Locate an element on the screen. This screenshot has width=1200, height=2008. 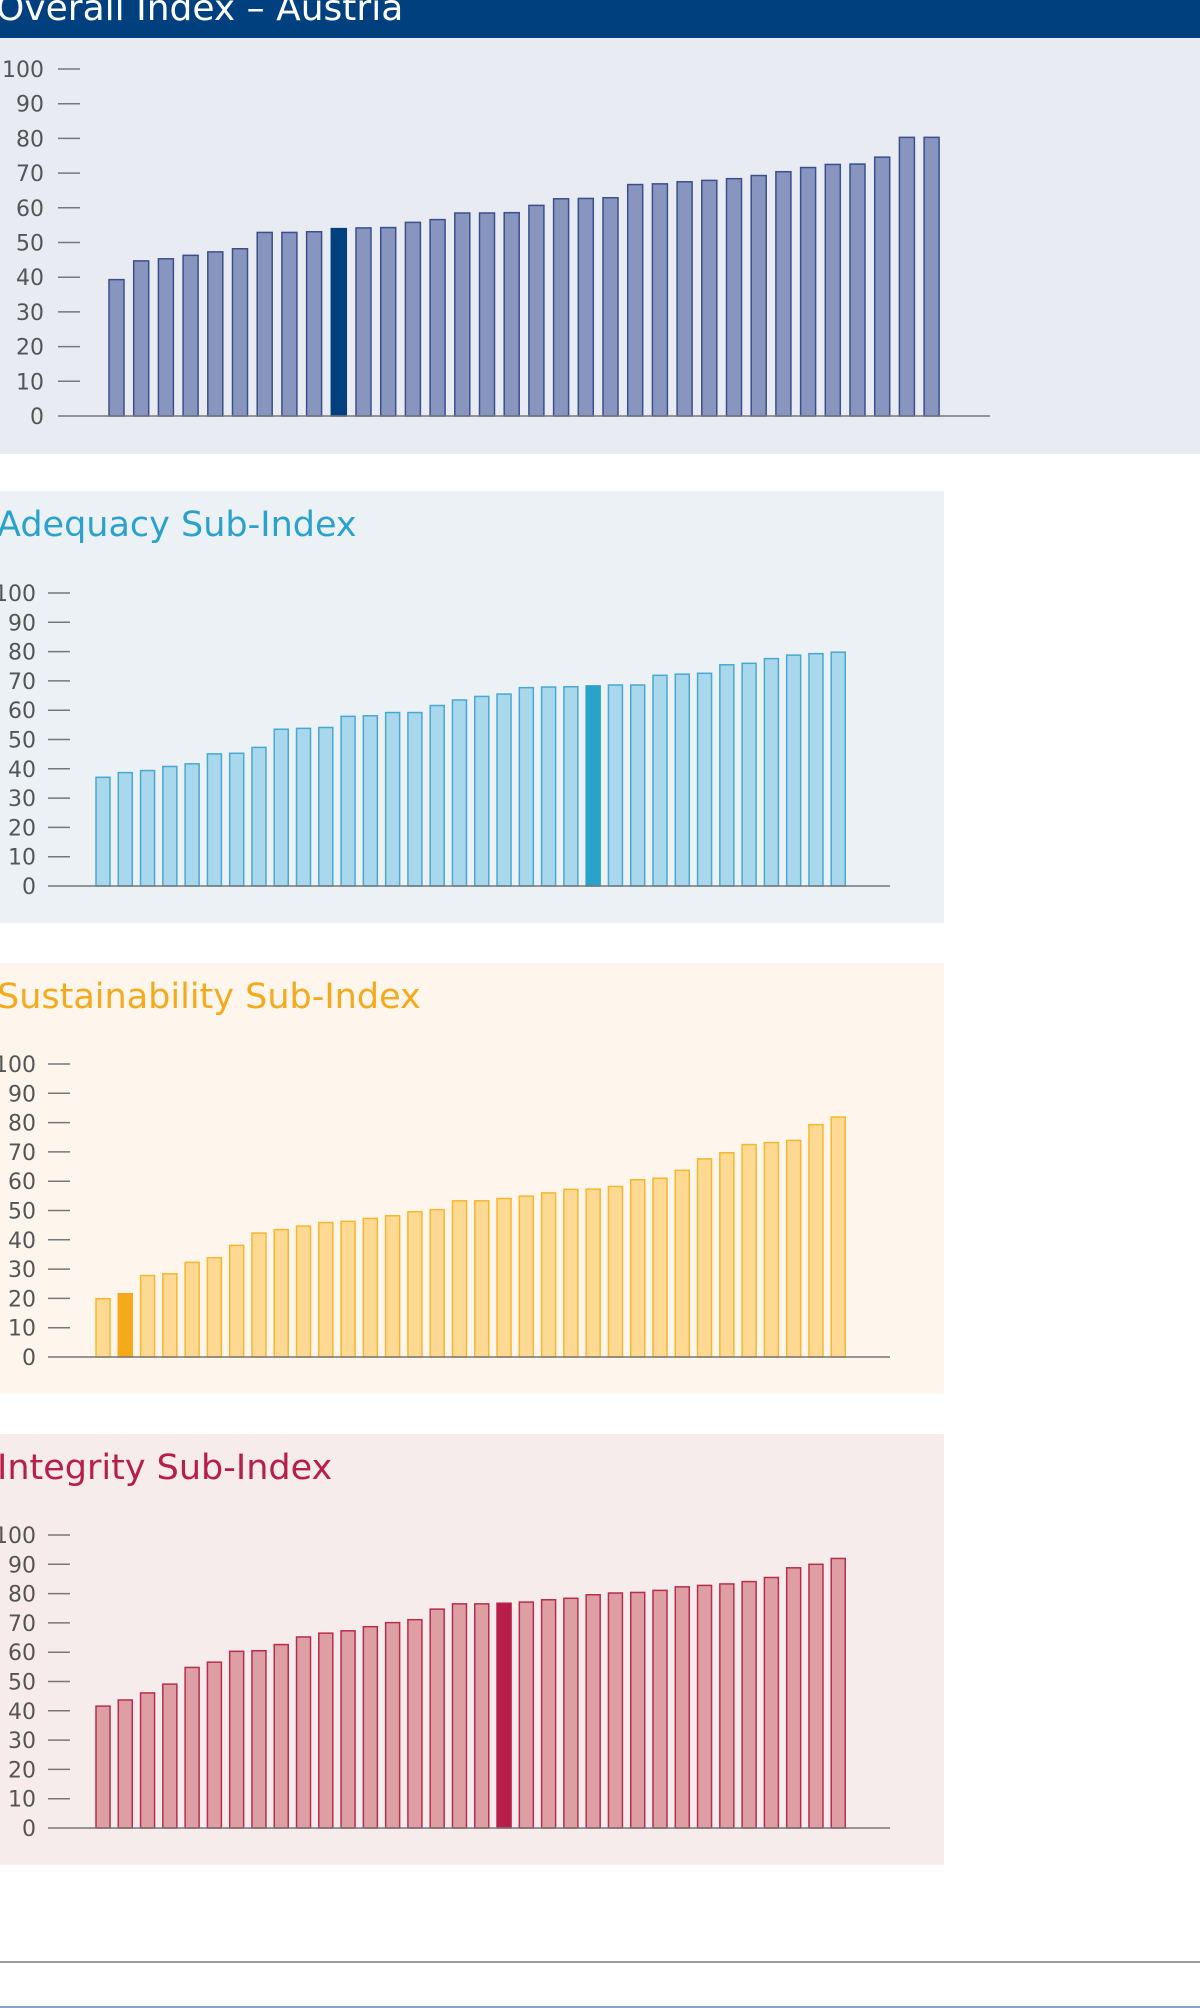
integrity-sub-index-title: Integrity Sub-Index is located at coordinates (166, 1468).